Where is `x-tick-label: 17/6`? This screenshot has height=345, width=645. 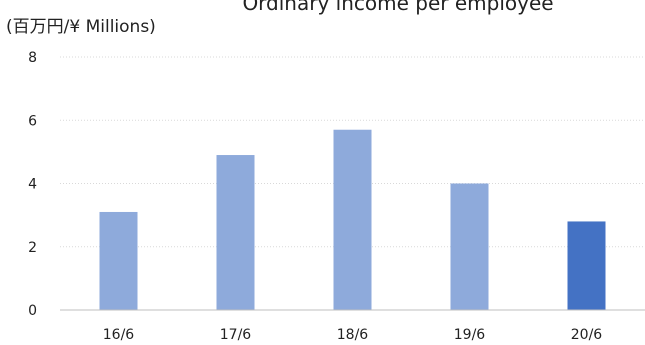 x-tick-label: 17/6 is located at coordinates (236, 335).